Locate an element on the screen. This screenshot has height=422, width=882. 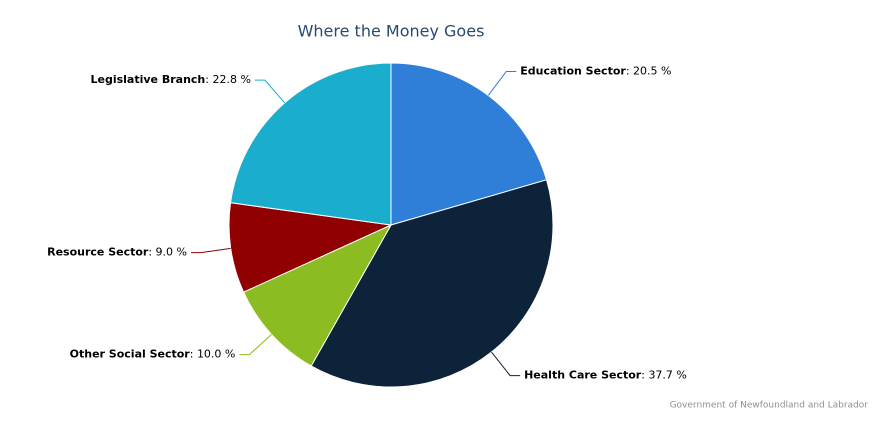
data-label: Legislative Branch: 22.8 % is located at coordinates (171, 79).